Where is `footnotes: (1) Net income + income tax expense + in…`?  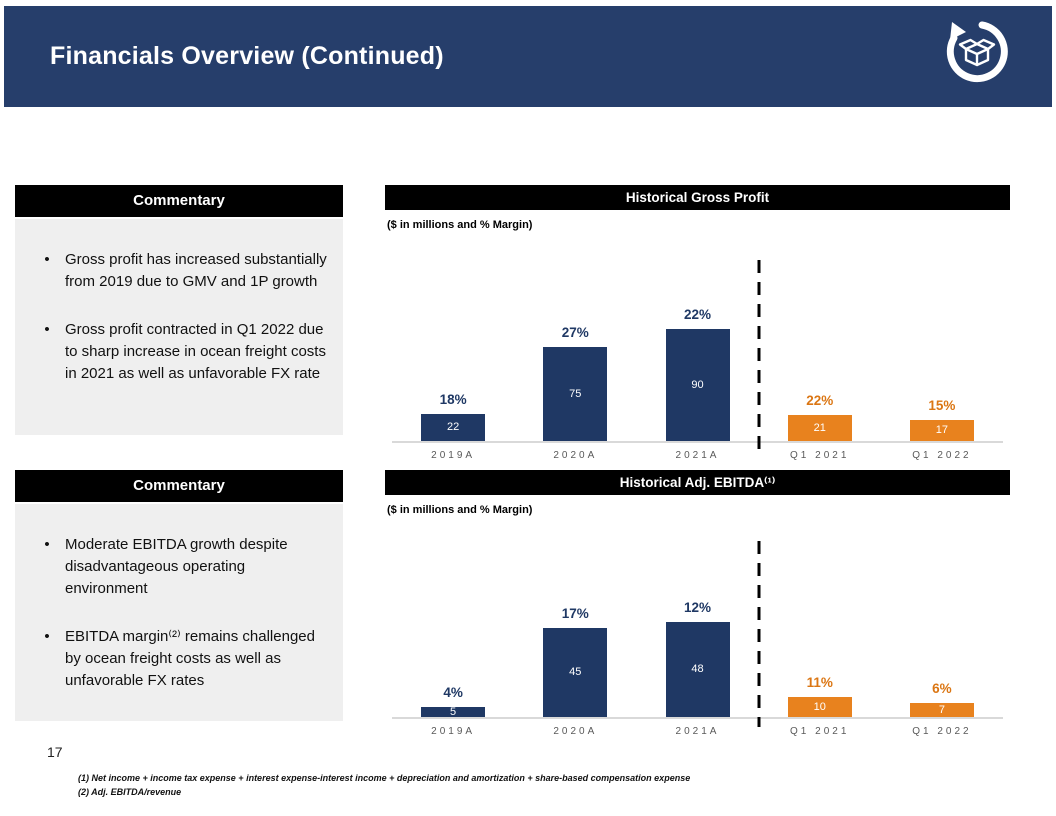 footnotes: (1) Net income + income tax expense + in… is located at coordinates (384, 785).